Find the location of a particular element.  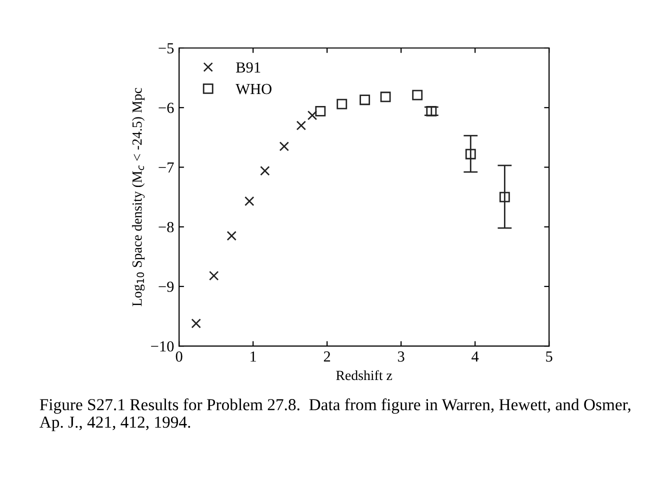

x-axis-title: Redshift z is located at coordinates (364, 375).